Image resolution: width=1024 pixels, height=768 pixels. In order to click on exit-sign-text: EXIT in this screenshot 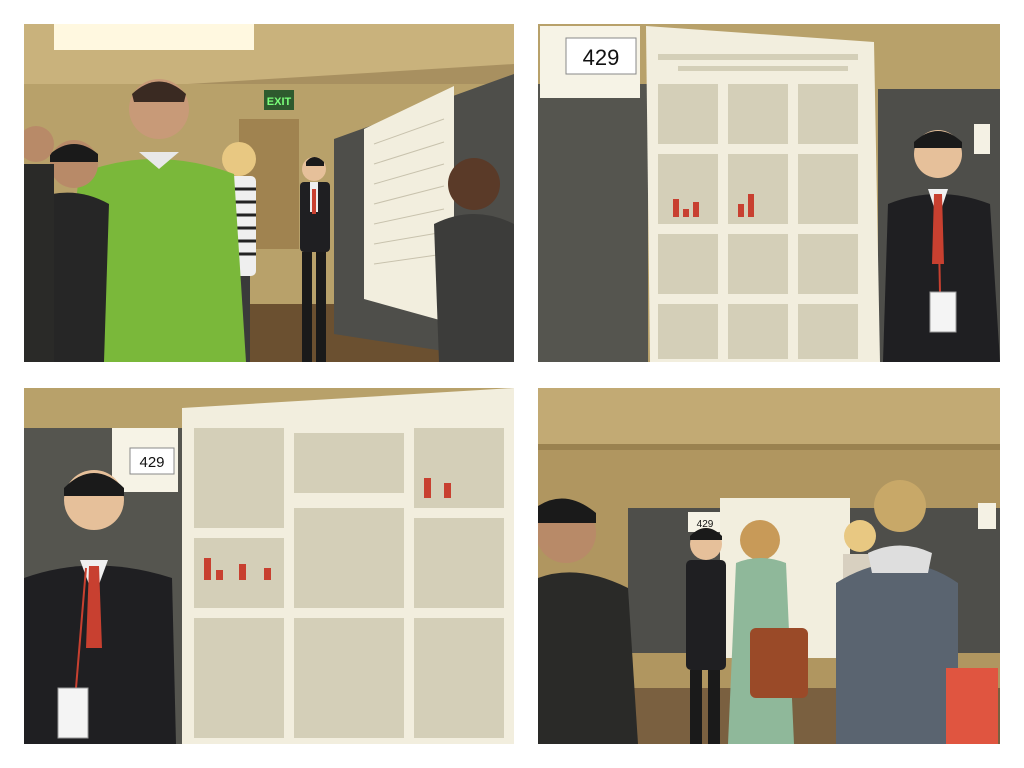, I will do `click(279, 102)`.